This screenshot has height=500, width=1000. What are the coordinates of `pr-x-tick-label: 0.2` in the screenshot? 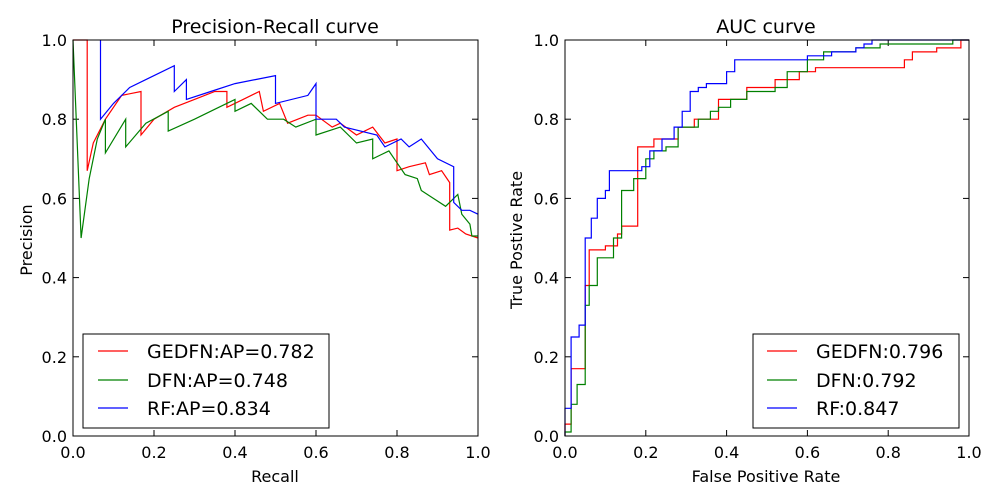 It's located at (153, 452).